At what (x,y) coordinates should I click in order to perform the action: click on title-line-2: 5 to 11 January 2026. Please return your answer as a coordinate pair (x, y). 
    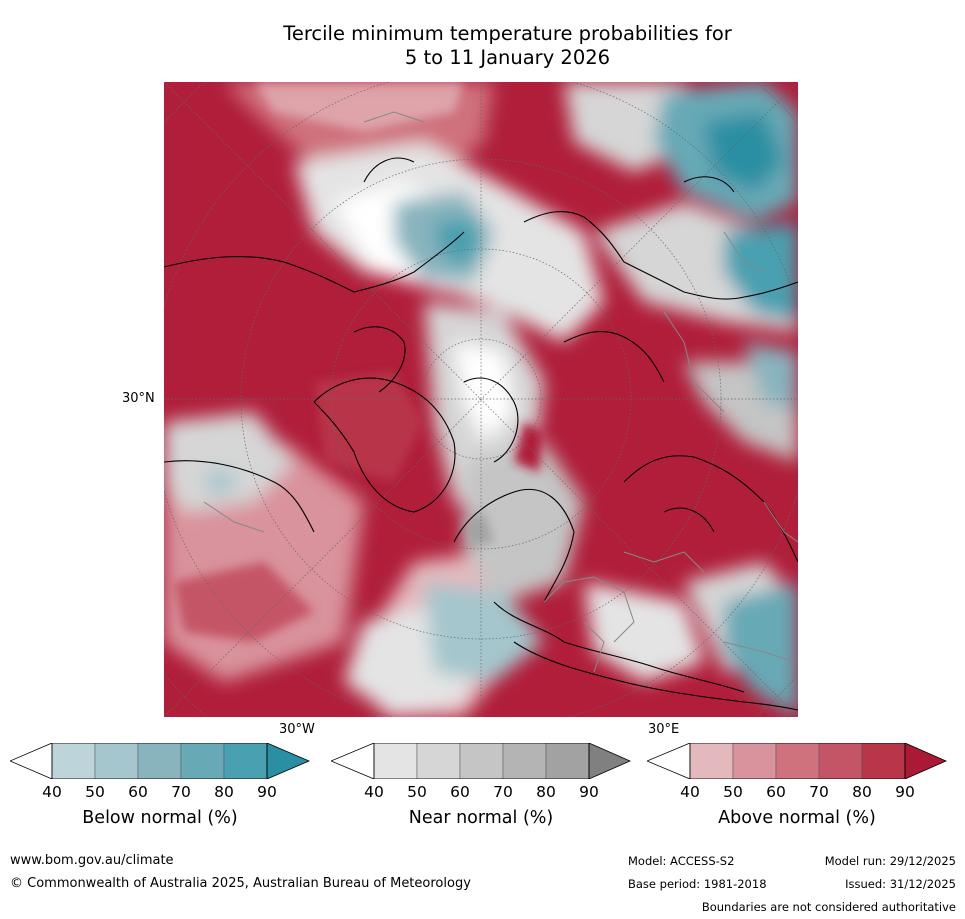
    Looking at the image, I should click on (507, 57).